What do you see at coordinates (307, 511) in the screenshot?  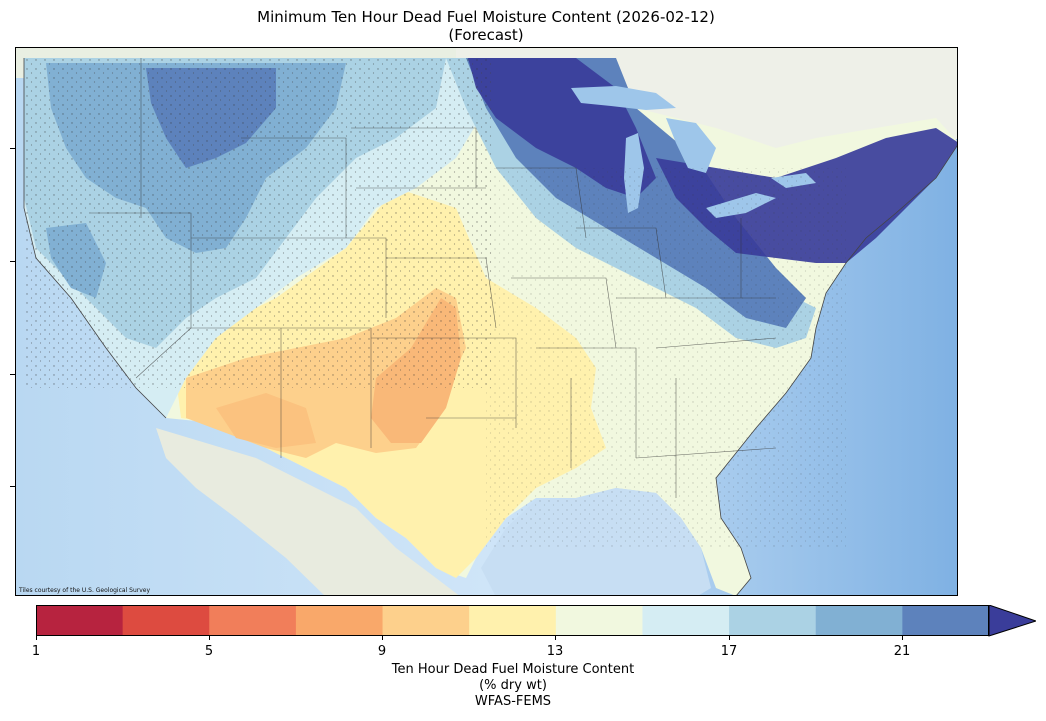 I see `mexico-land` at bounding box center [307, 511].